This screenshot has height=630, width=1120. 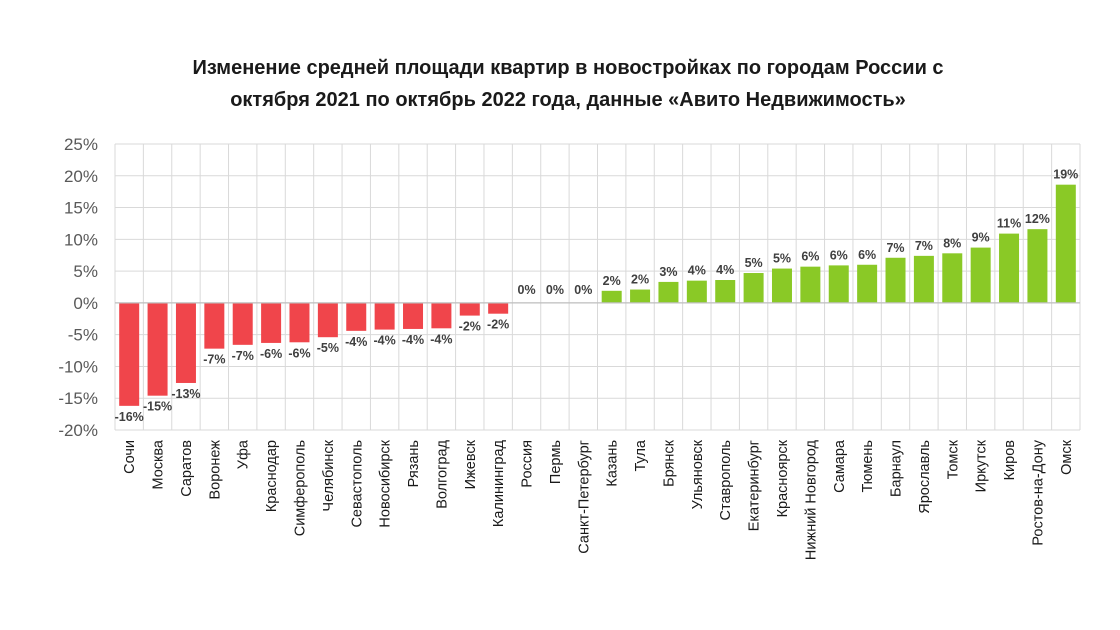 I want to click on data-label: 8%, so click(x=952, y=243).